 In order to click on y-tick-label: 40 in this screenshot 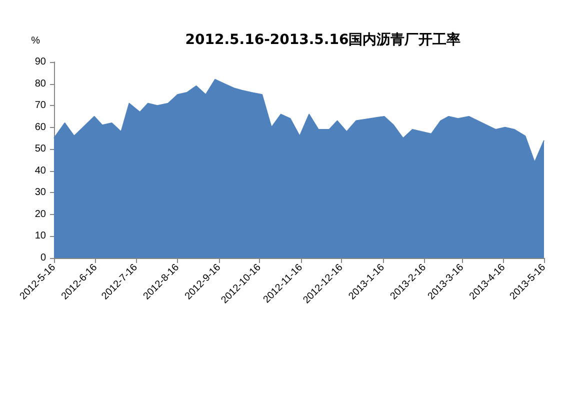, I will do `click(40, 170)`.